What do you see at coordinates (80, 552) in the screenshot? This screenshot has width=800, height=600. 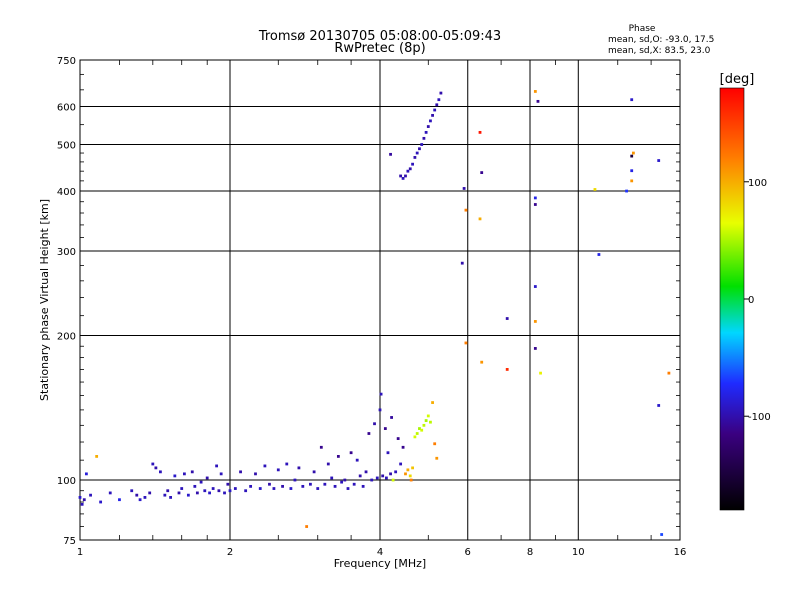 I see `x-tick-label: 1` at bounding box center [80, 552].